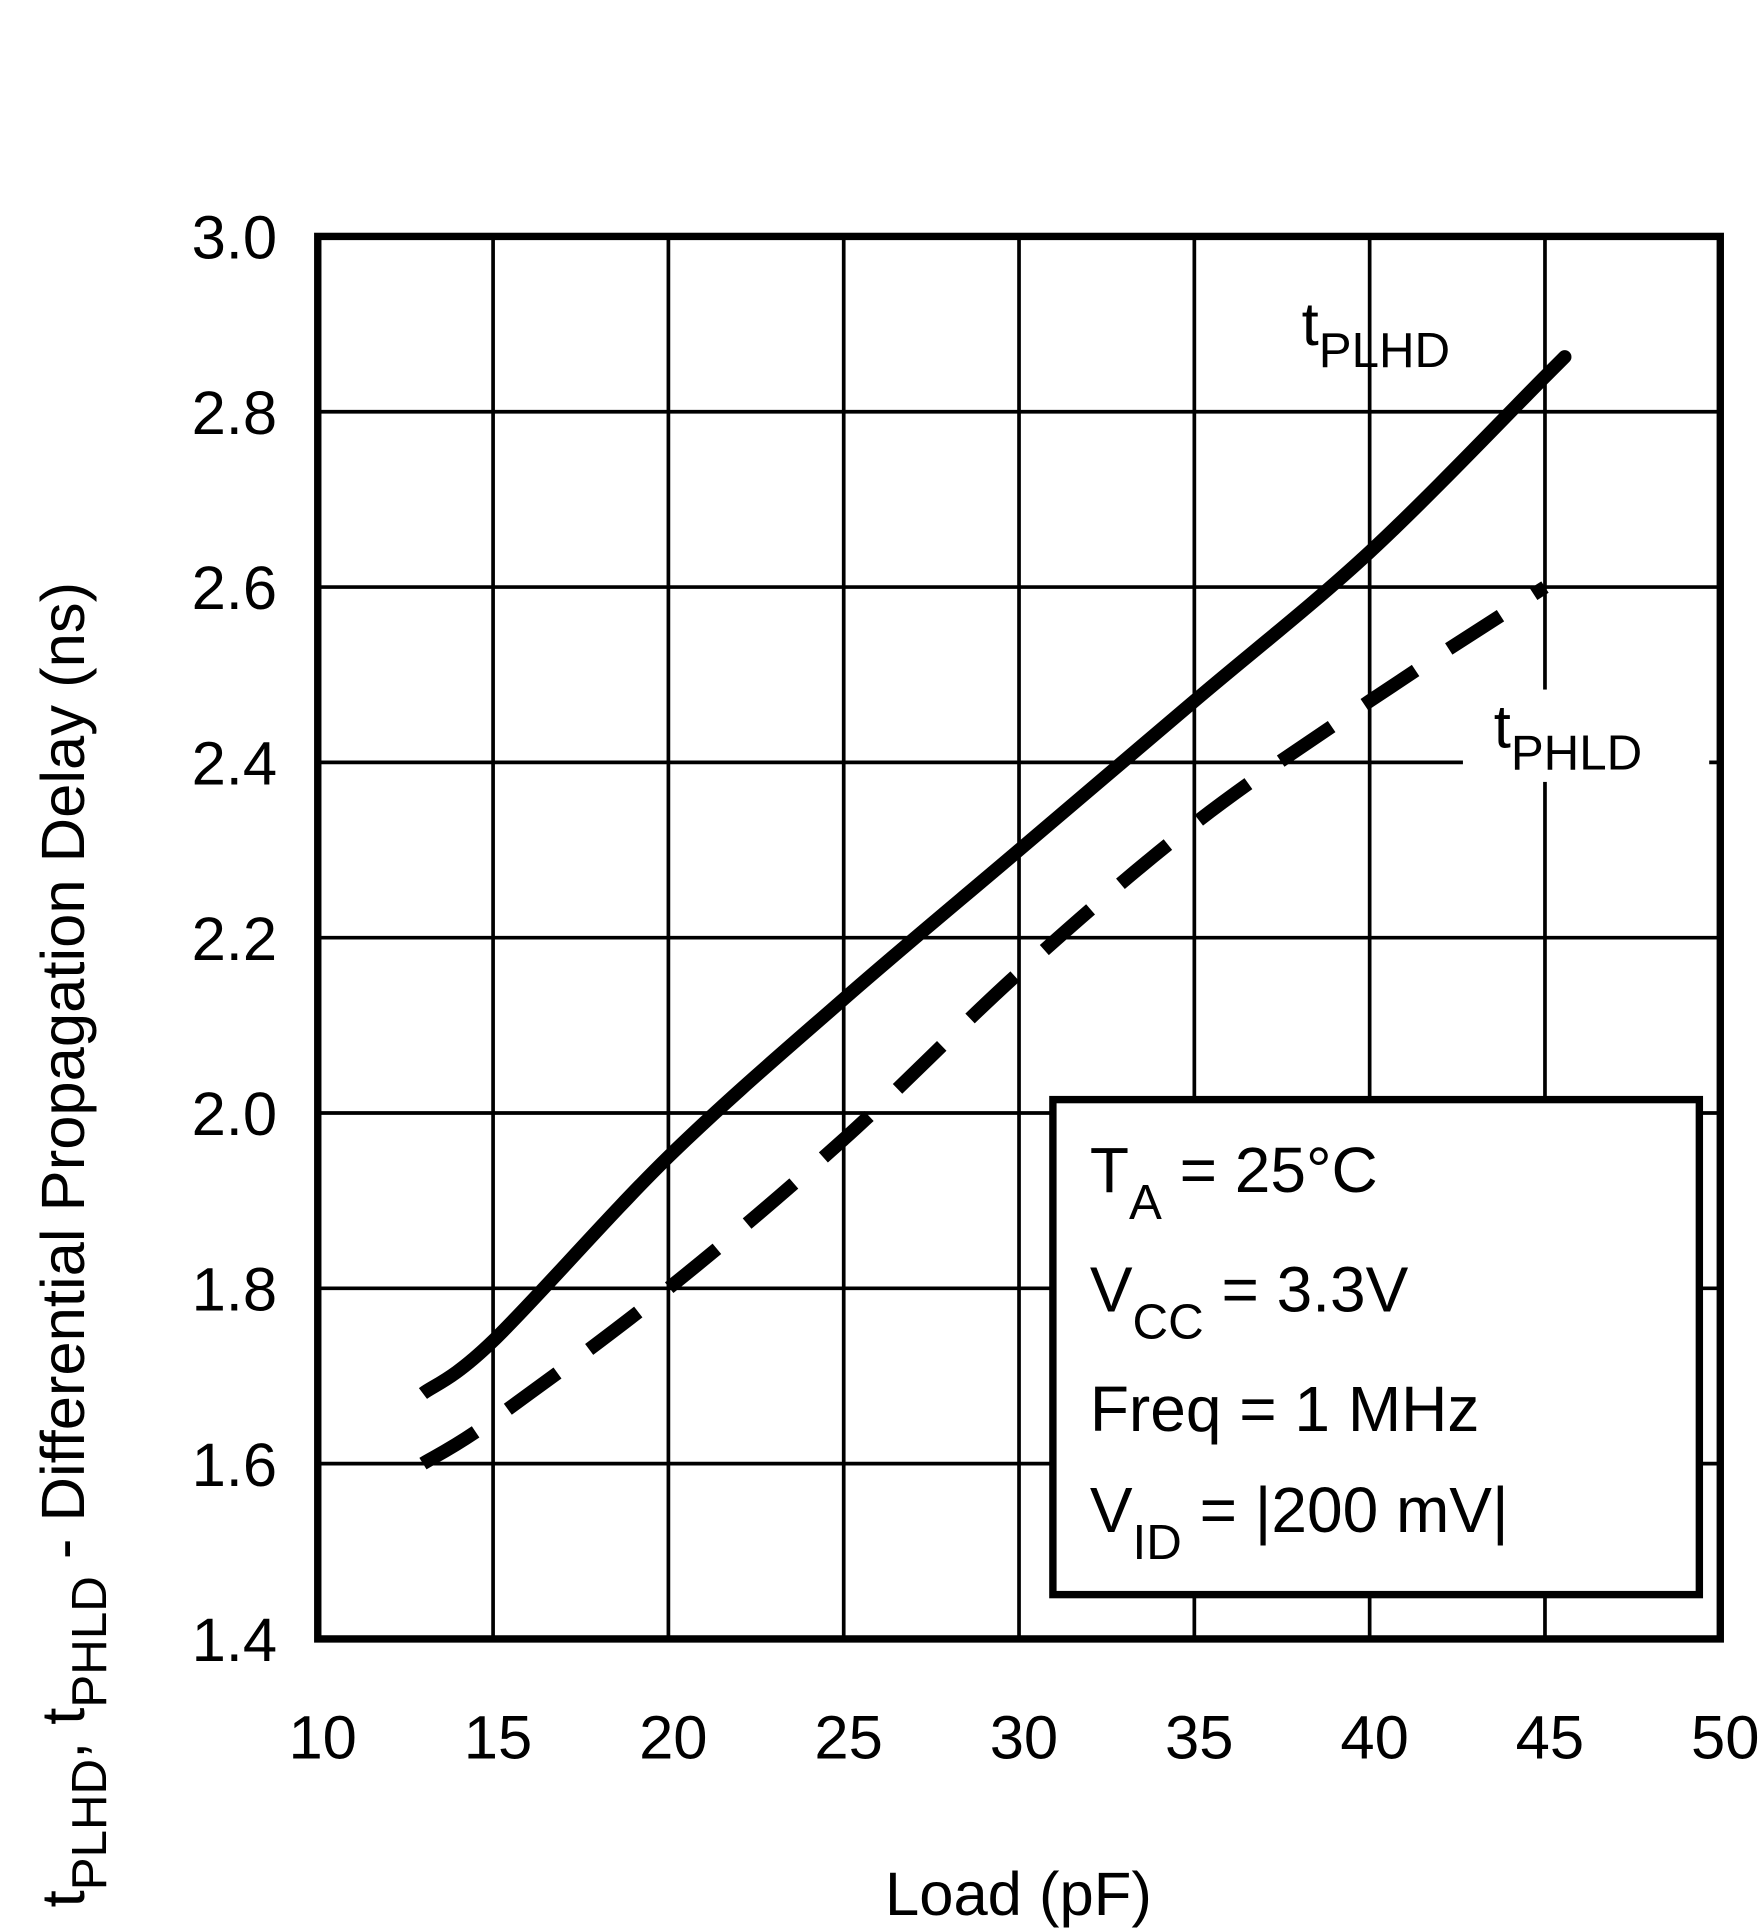 This screenshot has width=1761, height=1932. I want to click on y-tick-label: 3.0, so click(235, 238).